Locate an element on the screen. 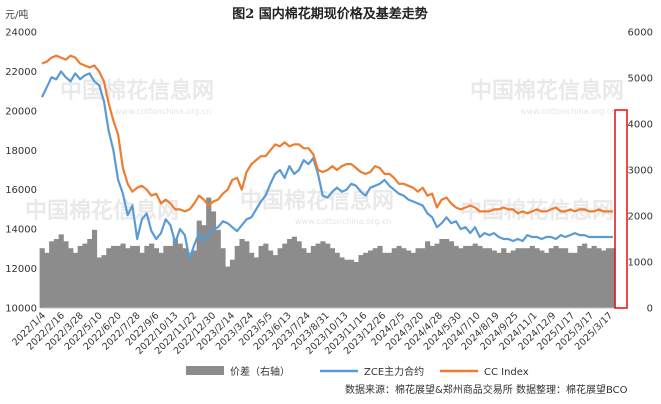 The width and height of the screenshot is (661, 404). legend-label-spread: 价差（右轴） is located at coordinates (260, 371).